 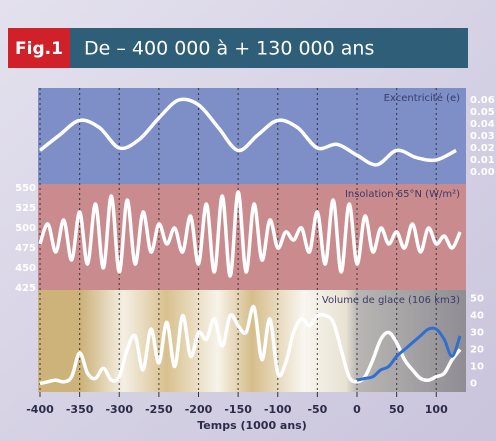 I want to click on fig-label: Fig.1, so click(x=39, y=49).